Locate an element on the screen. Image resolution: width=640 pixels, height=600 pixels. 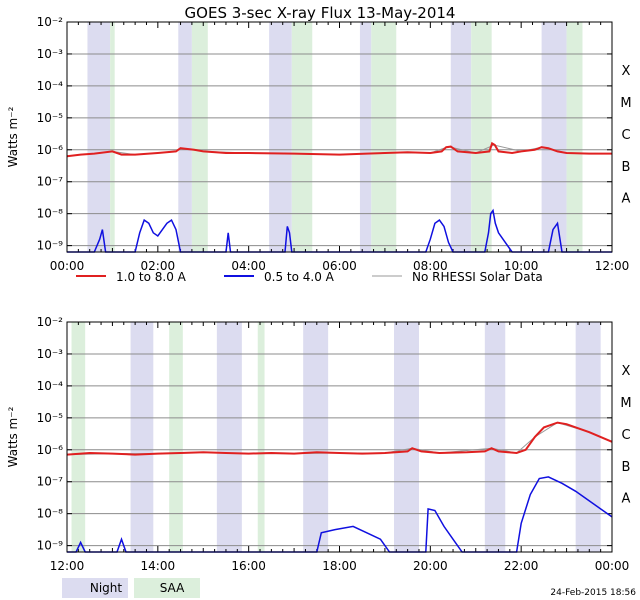
x-tick-label: 04:00 is located at coordinates (248, 266).